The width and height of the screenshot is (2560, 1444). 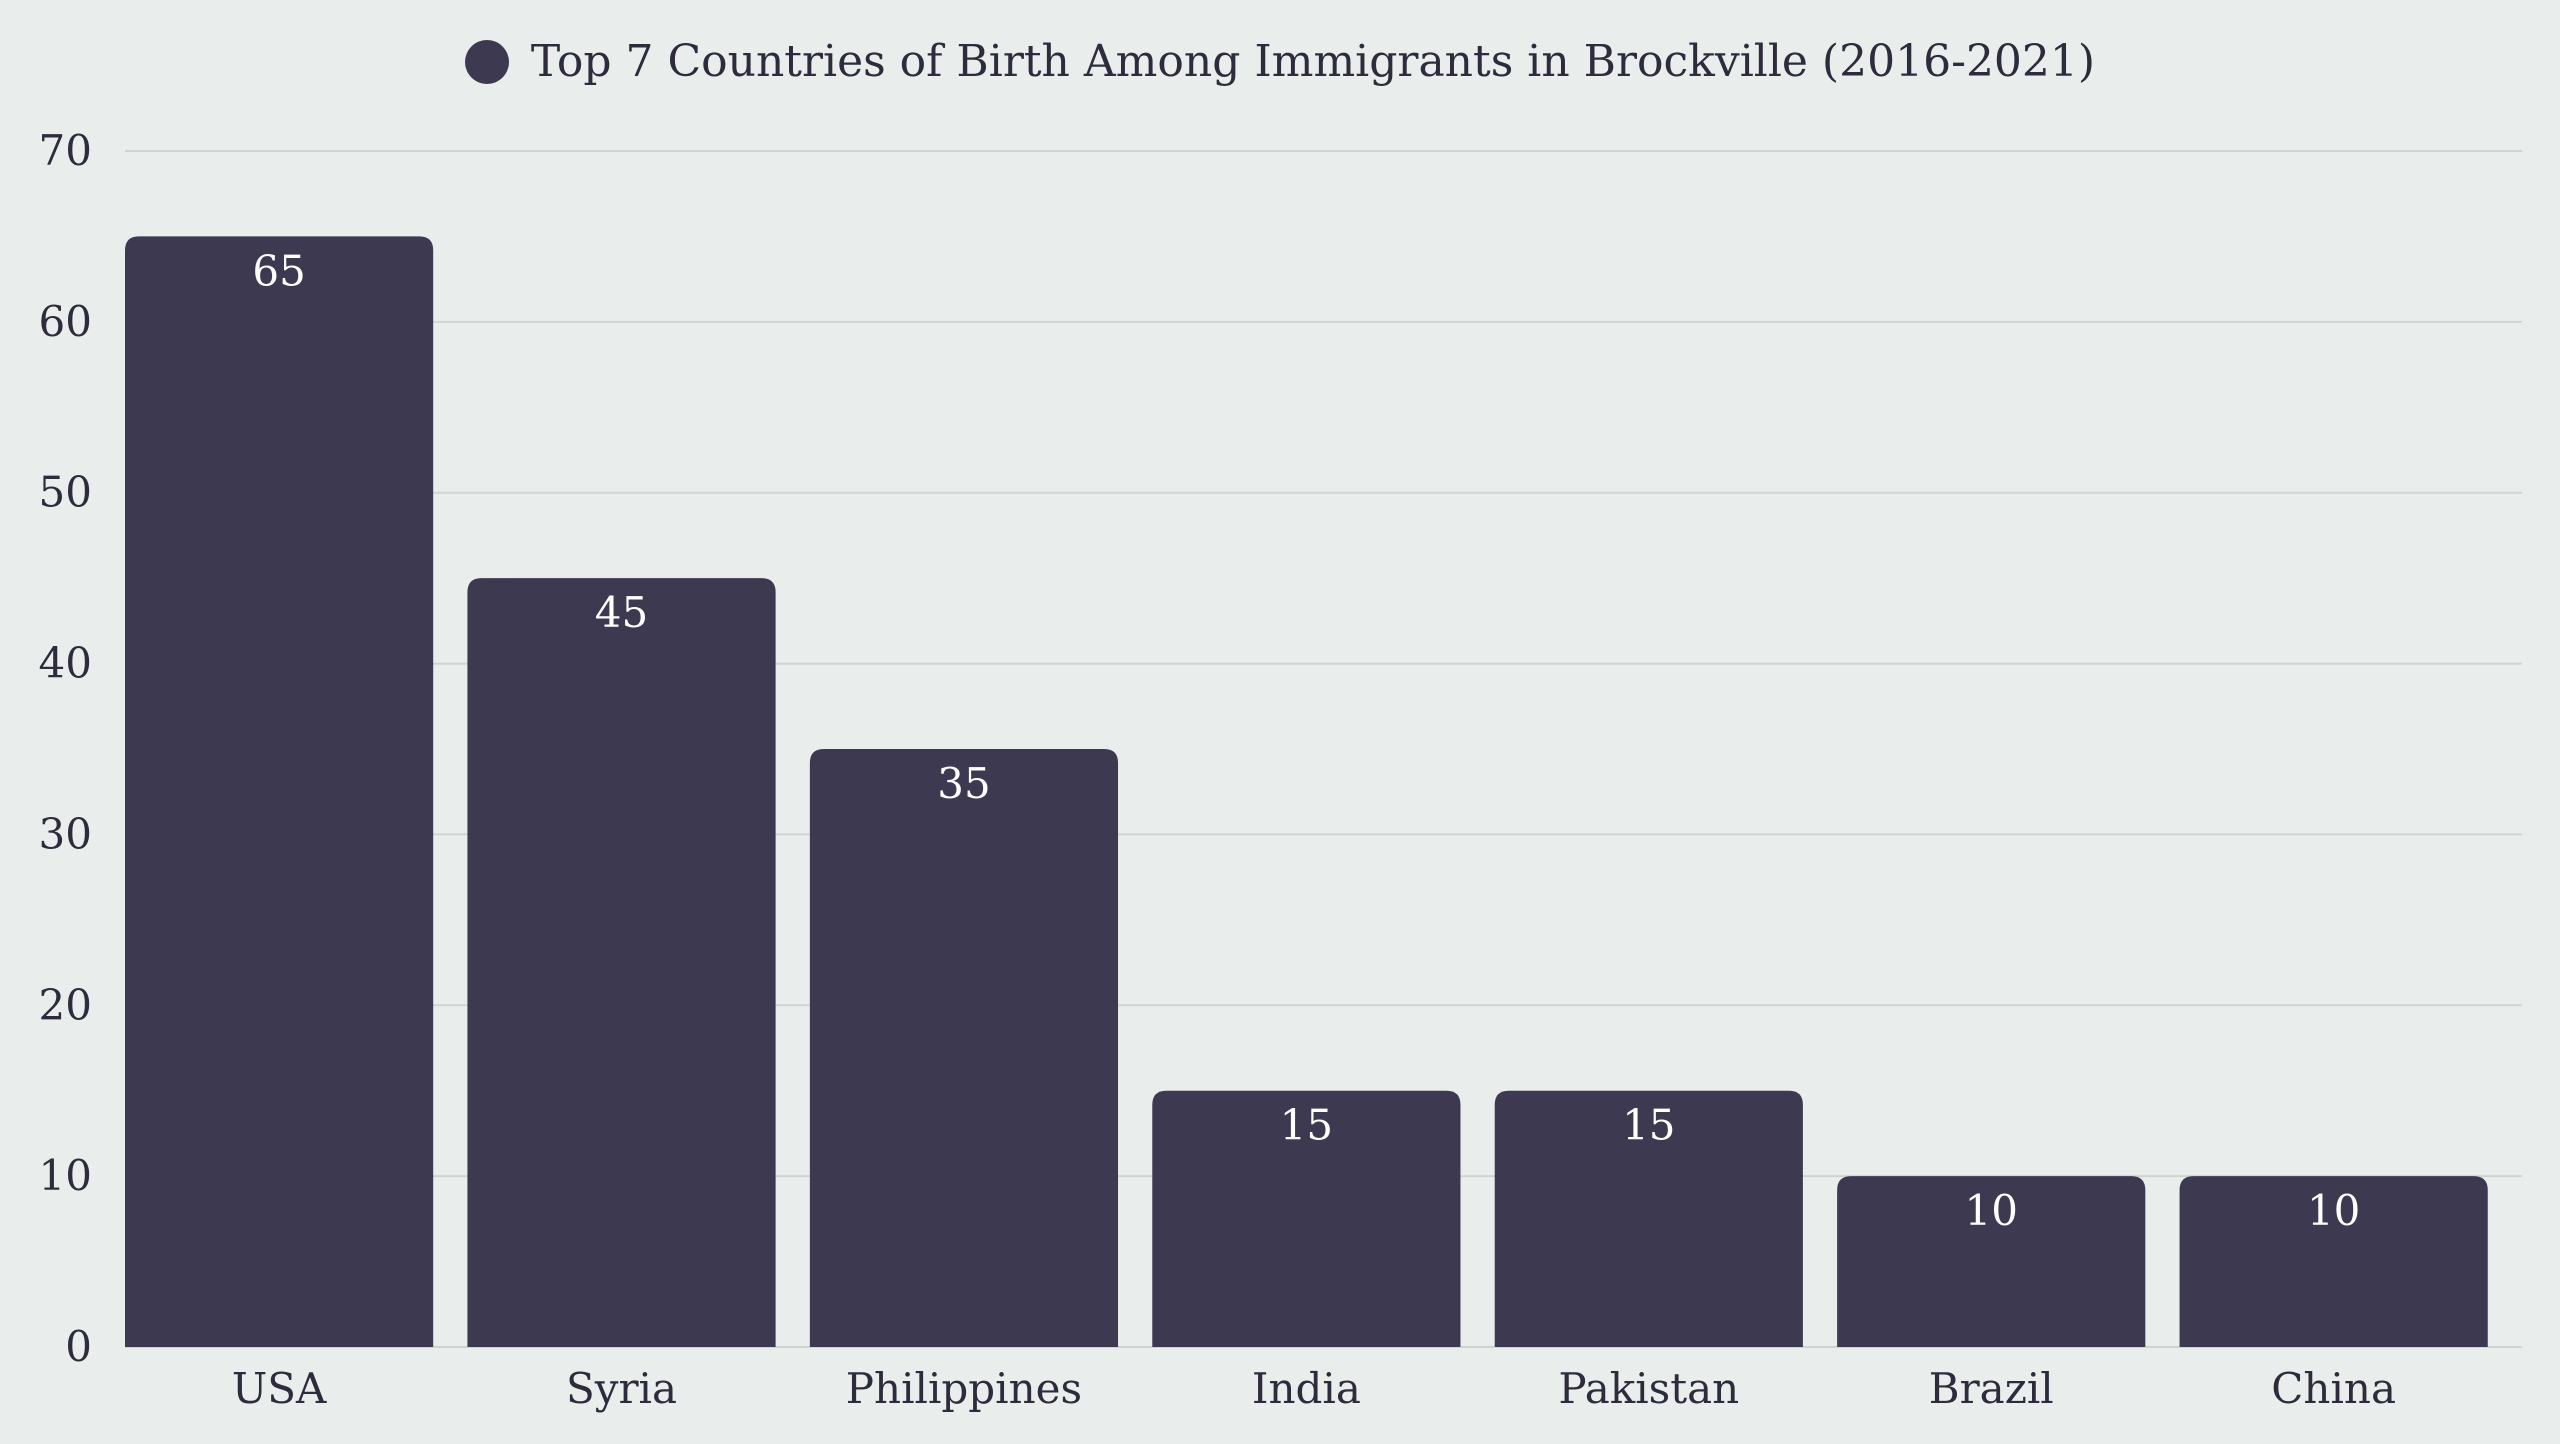 What do you see at coordinates (279, 791) in the screenshot?
I see `bar-usa` at bounding box center [279, 791].